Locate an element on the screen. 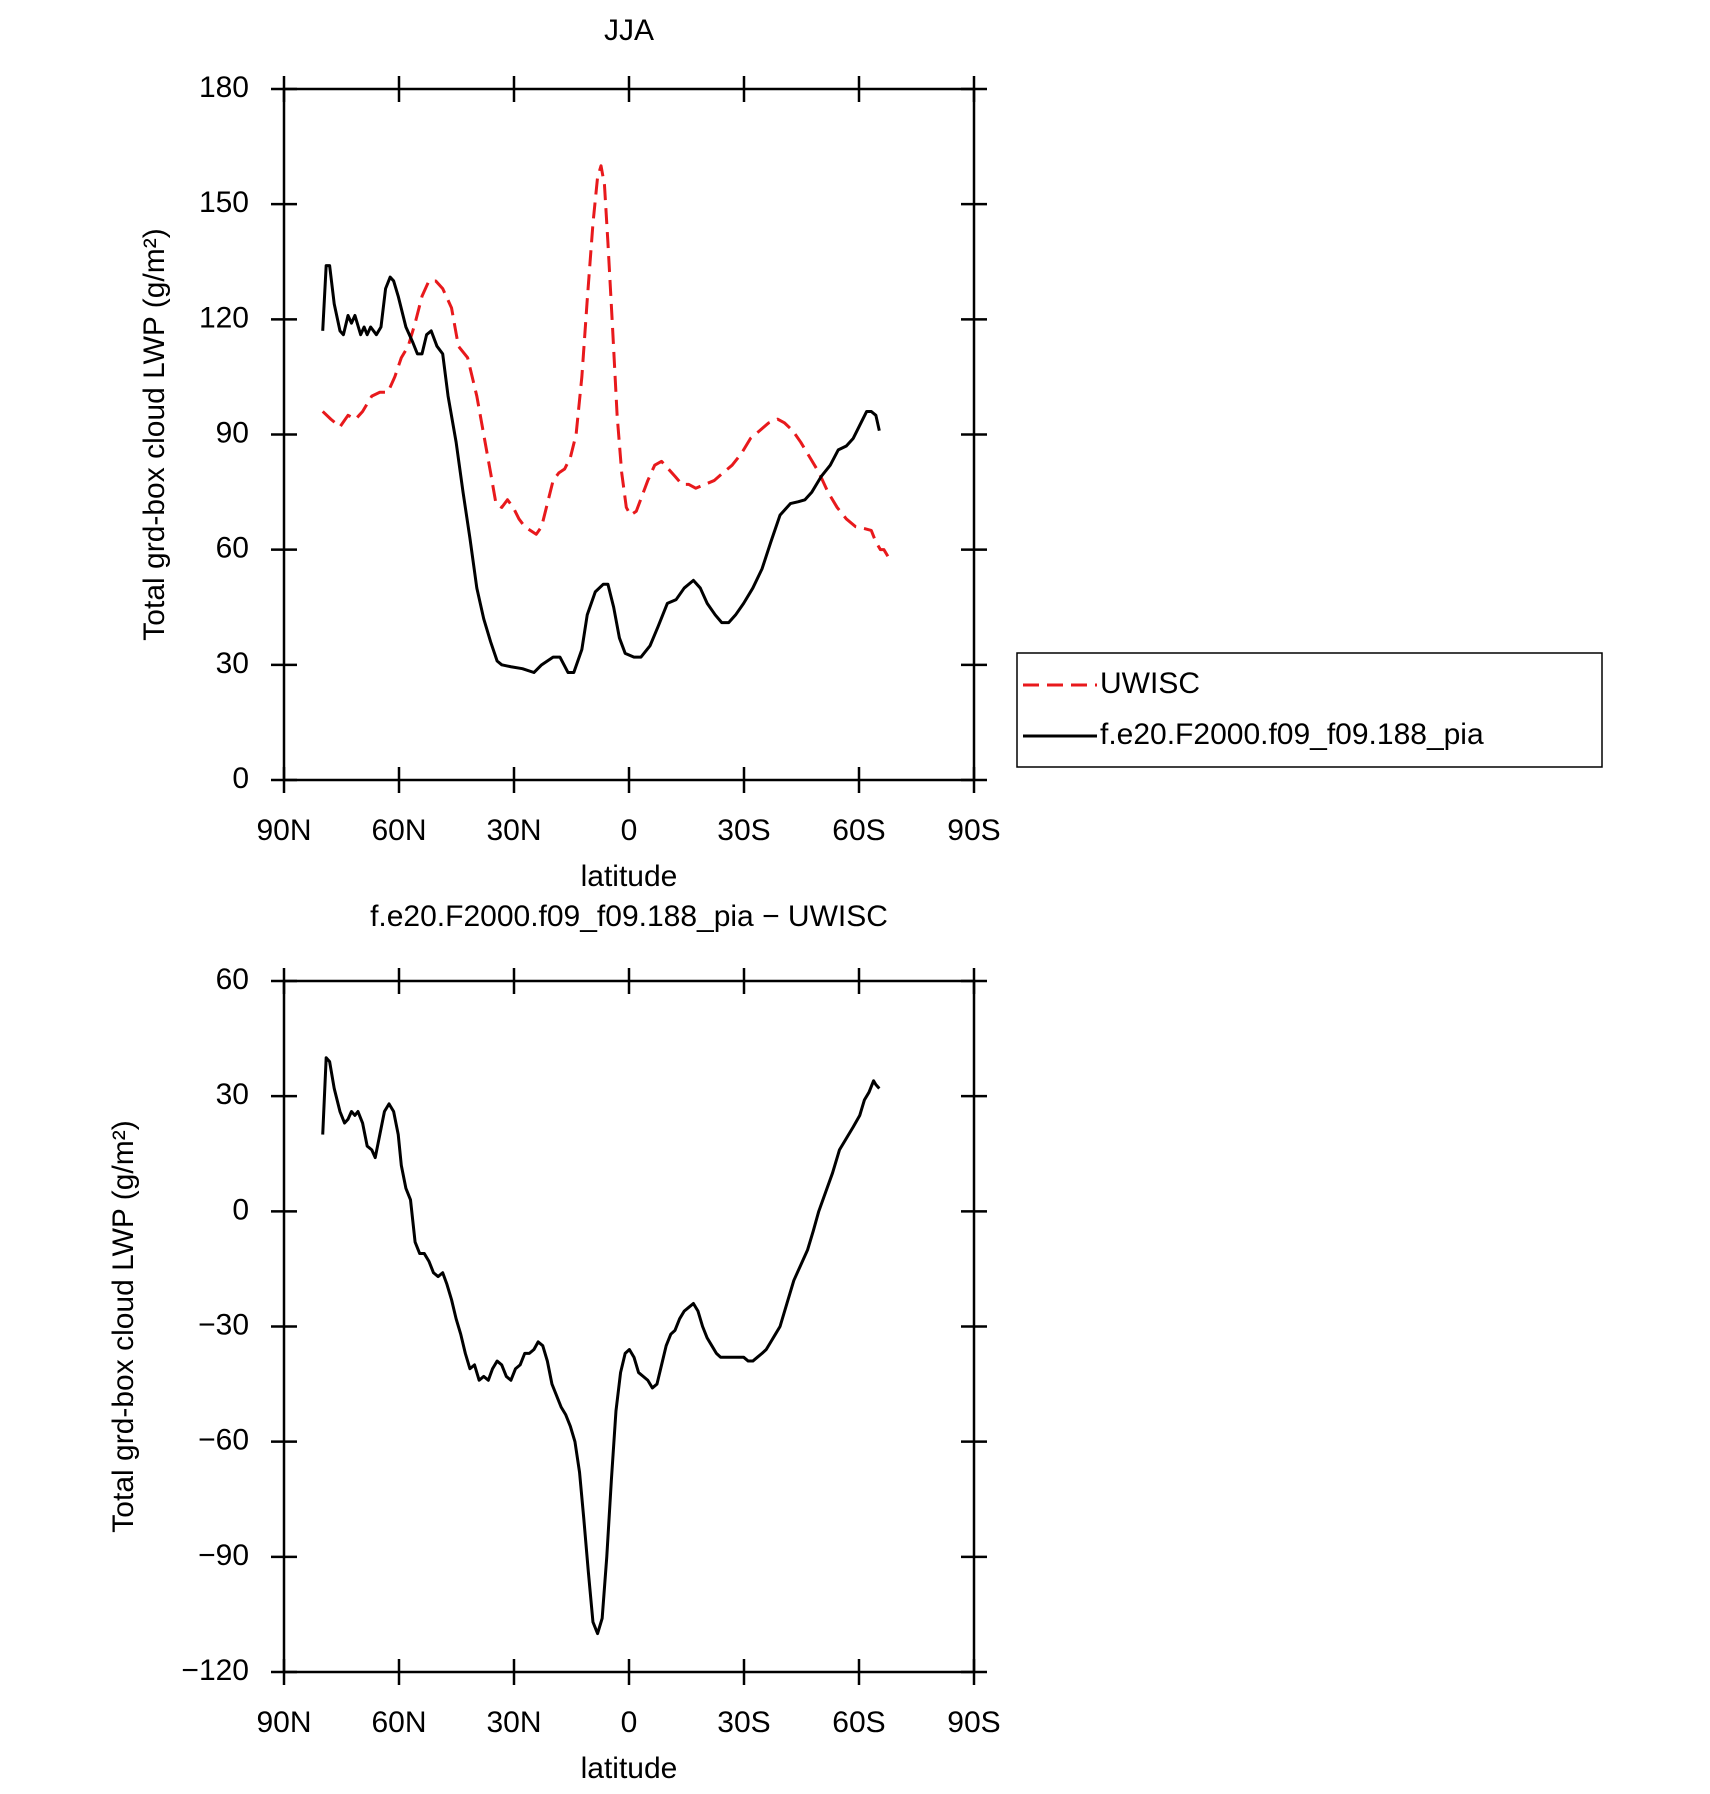 This screenshot has width=1710, height=1794. legend-label: UWISC is located at coordinates (1150, 683).